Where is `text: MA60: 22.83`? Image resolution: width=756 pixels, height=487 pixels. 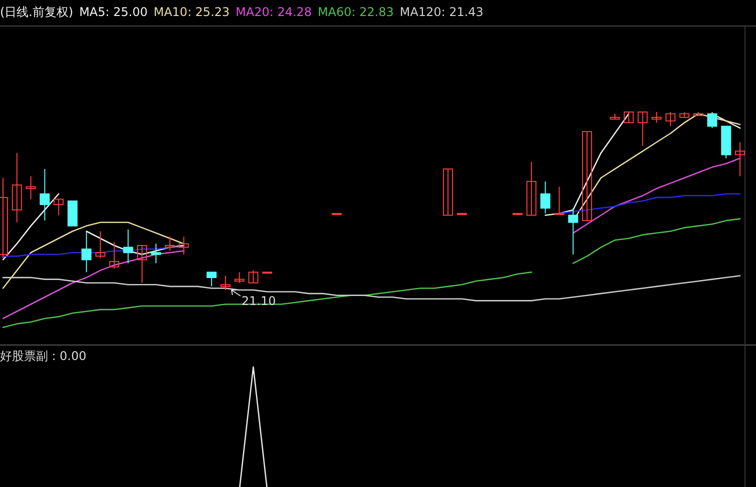 text: MA60: 22.83 is located at coordinates (356, 12).